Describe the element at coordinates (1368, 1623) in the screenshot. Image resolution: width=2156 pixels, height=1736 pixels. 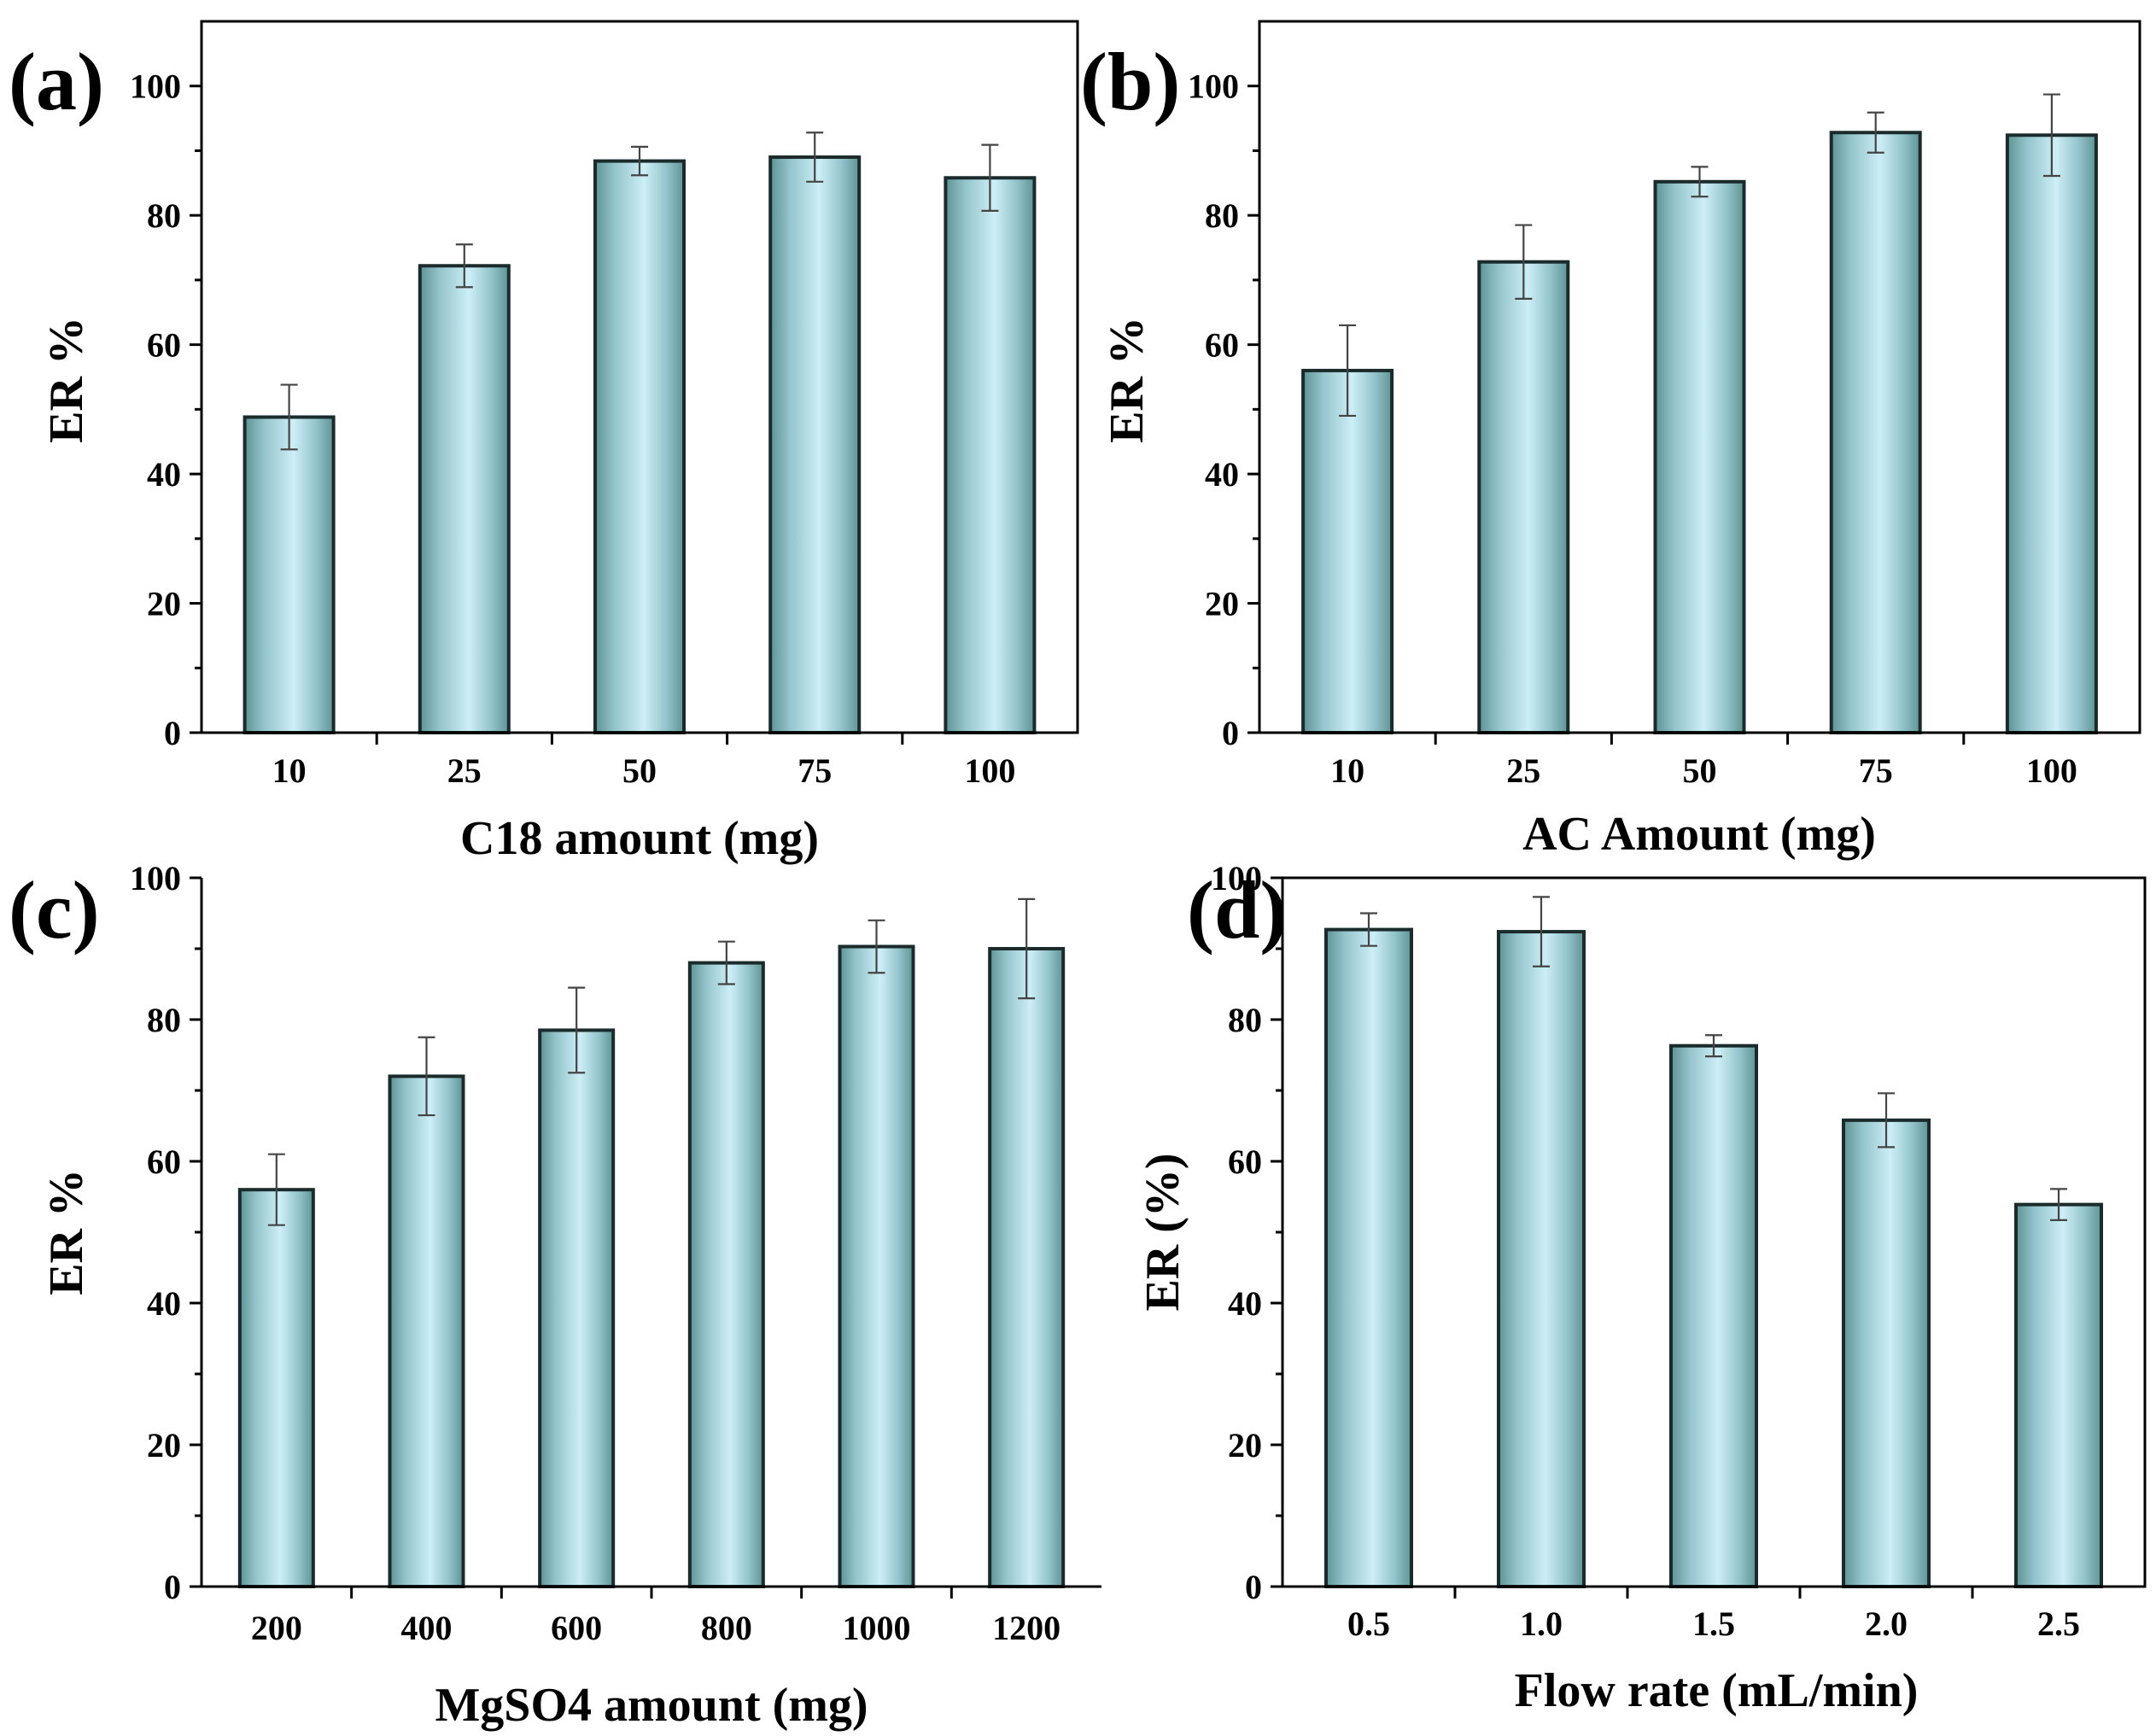
I see `x-tick-label: 0.5` at that location.